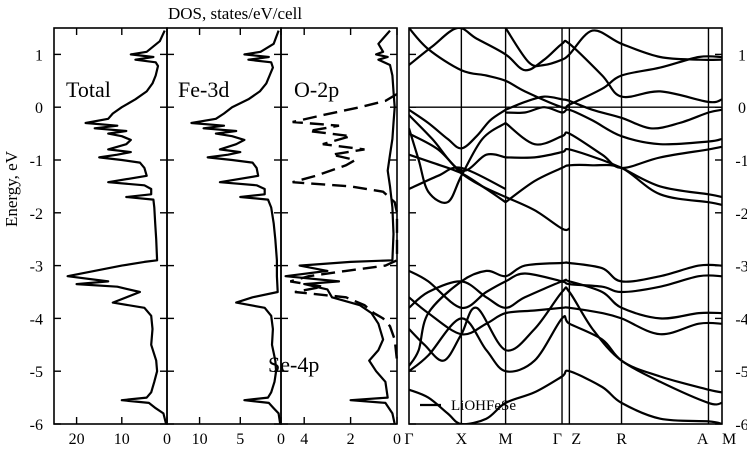 This screenshot has height=453, width=747. I want to click on dos-panel-label-2: Se-4p, so click(293, 364).